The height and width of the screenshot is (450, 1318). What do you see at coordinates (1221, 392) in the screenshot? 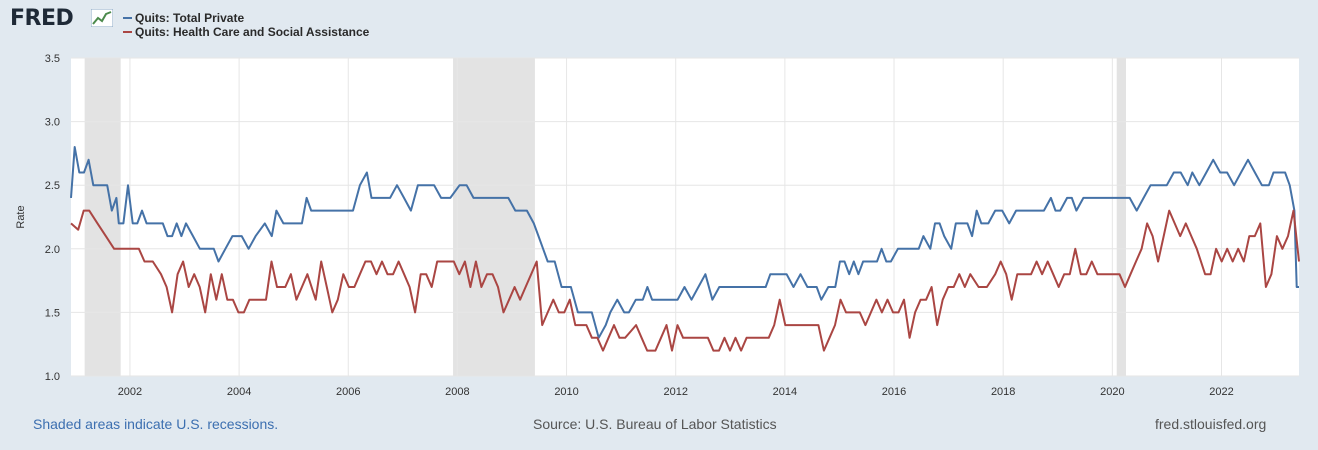
I see `x-tick-label-10: 2022` at bounding box center [1221, 392].